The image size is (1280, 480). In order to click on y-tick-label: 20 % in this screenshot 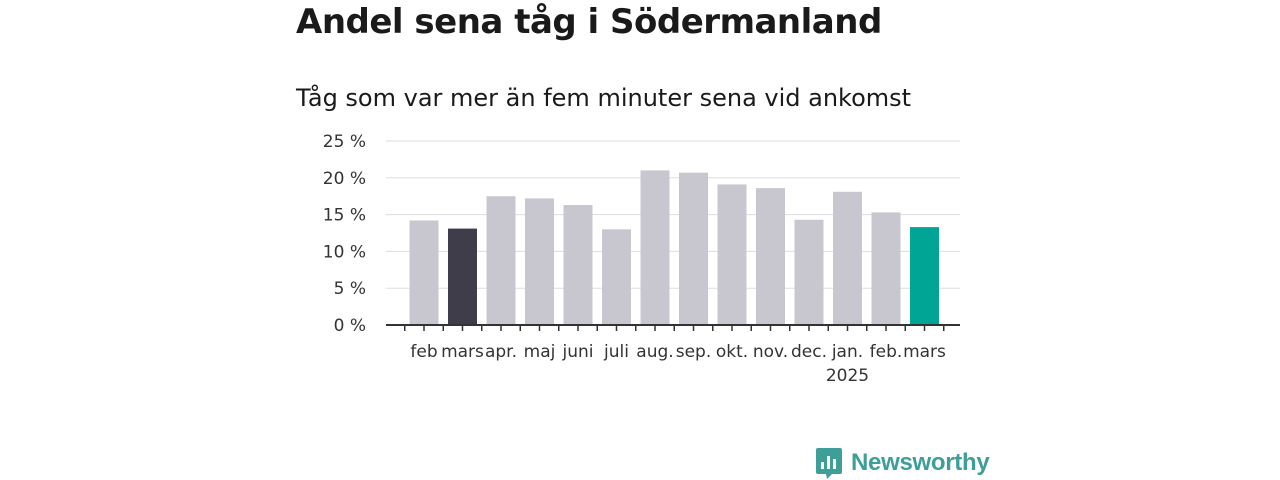, I will do `click(344, 179)`.